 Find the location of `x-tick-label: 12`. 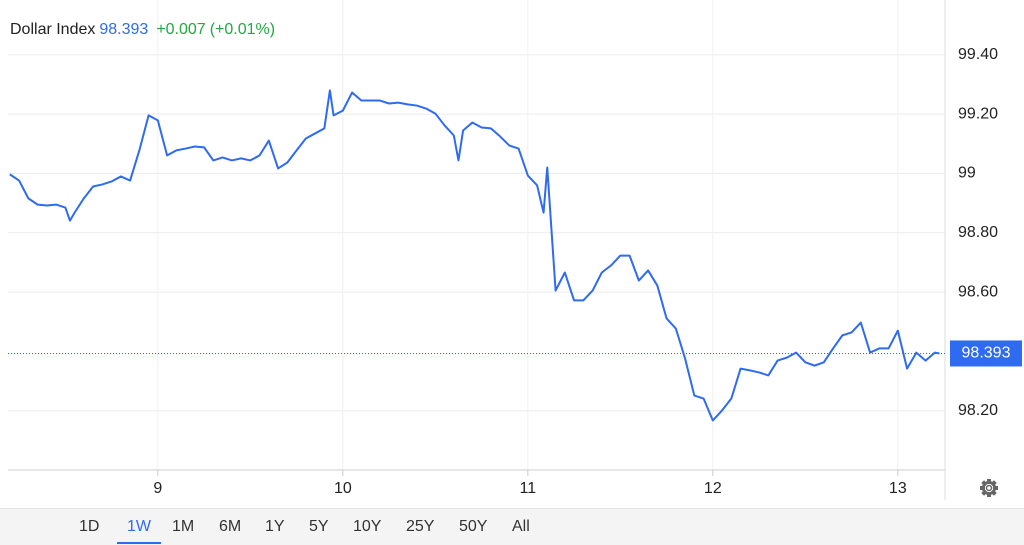

x-tick-label: 12 is located at coordinates (713, 488).